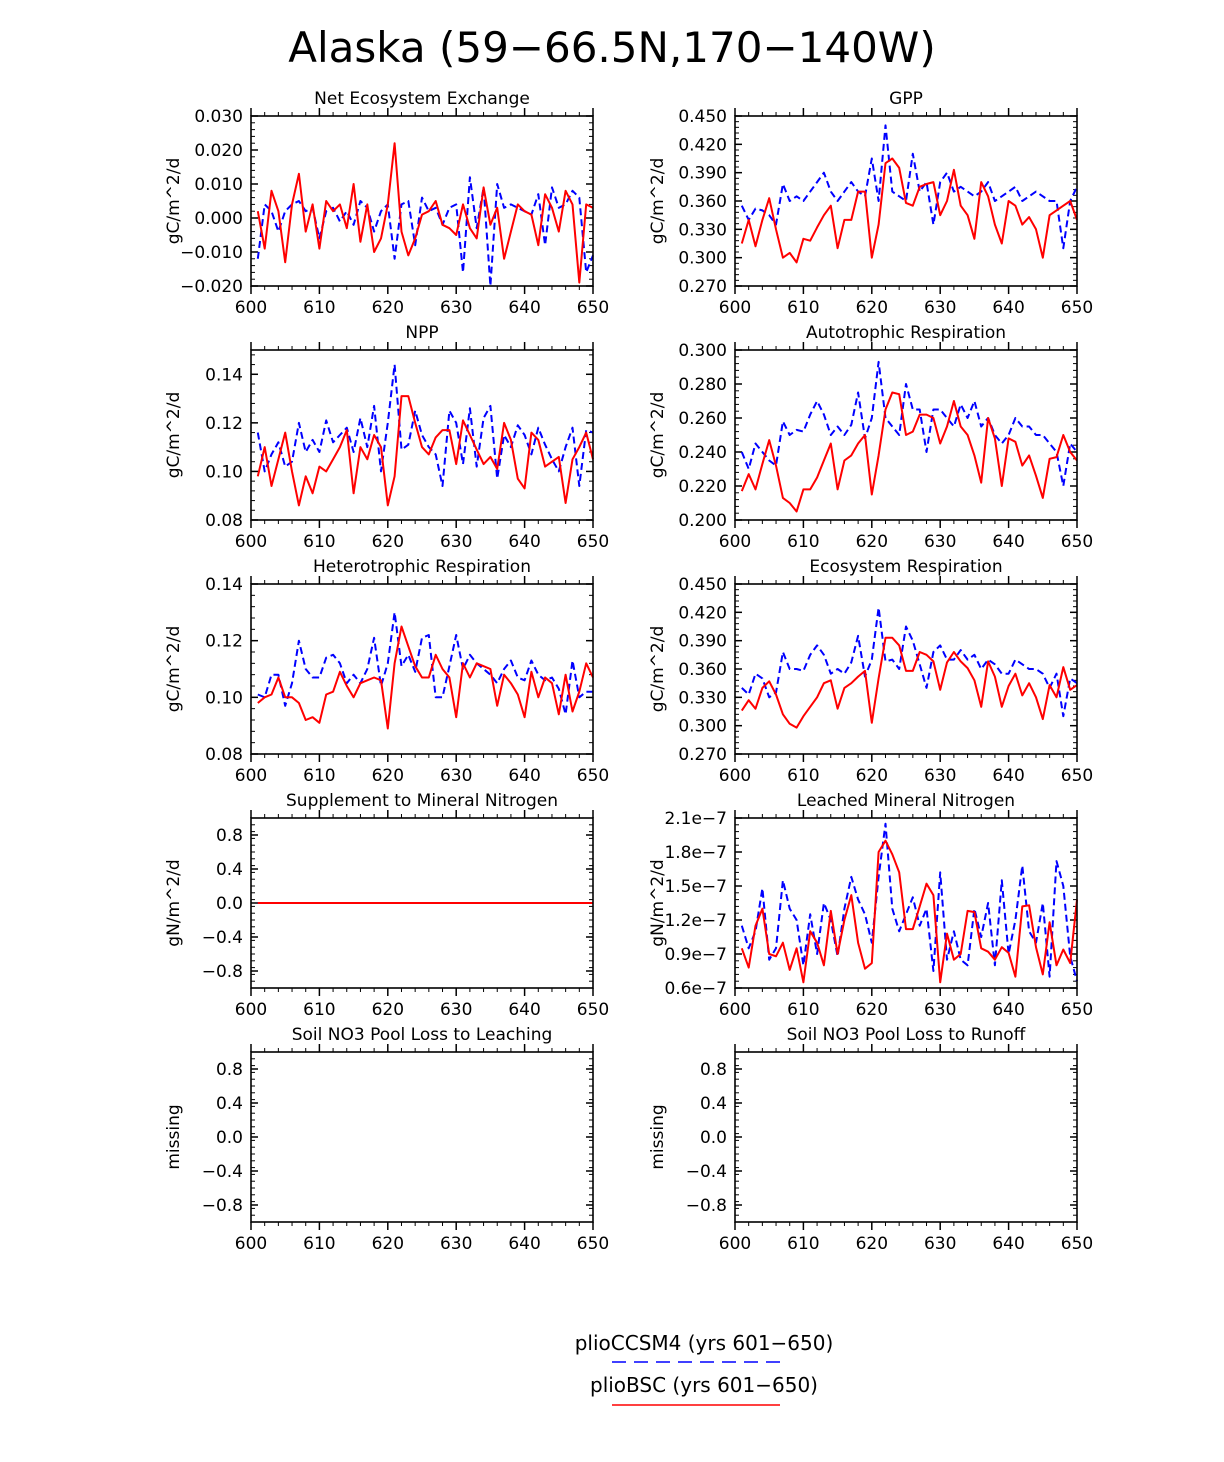 The height and width of the screenshot is (1462, 1224). Describe the element at coordinates (695, 887) in the screenshot. I see `y-tick-label: 1.5e−7` at that location.